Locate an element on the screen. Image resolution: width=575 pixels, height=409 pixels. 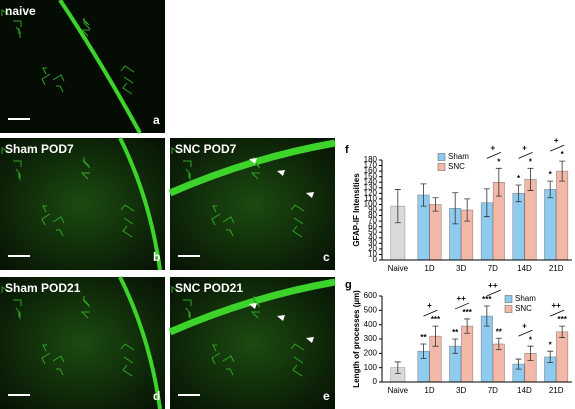
legend-label: Sham is located at coordinates (525, 298).